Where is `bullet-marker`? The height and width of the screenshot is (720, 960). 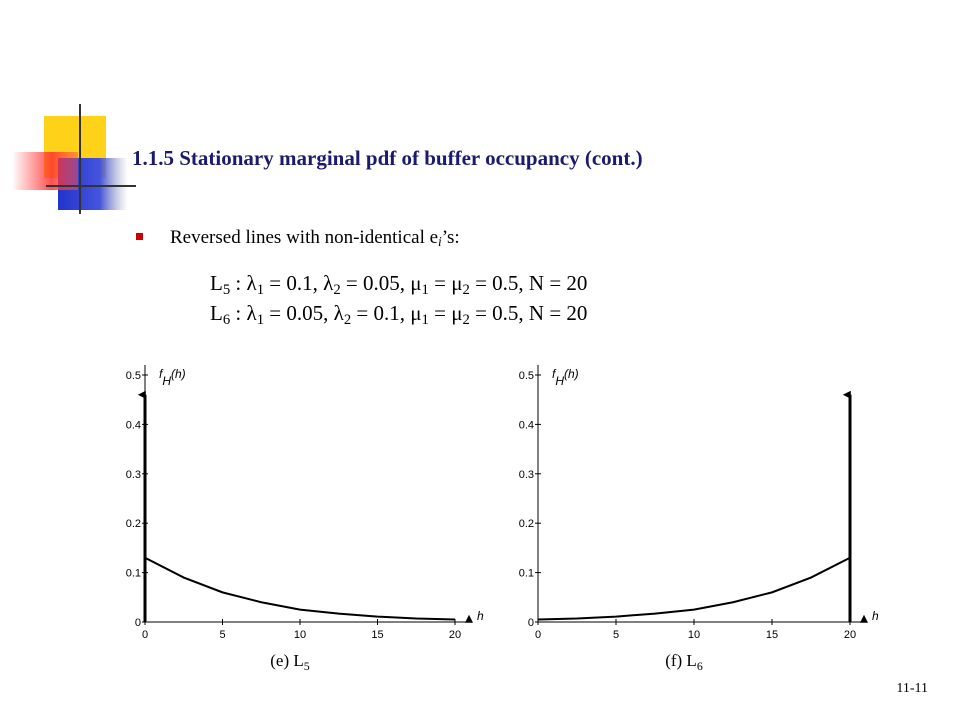
bullet-marker is located at coordinates (139, 236).